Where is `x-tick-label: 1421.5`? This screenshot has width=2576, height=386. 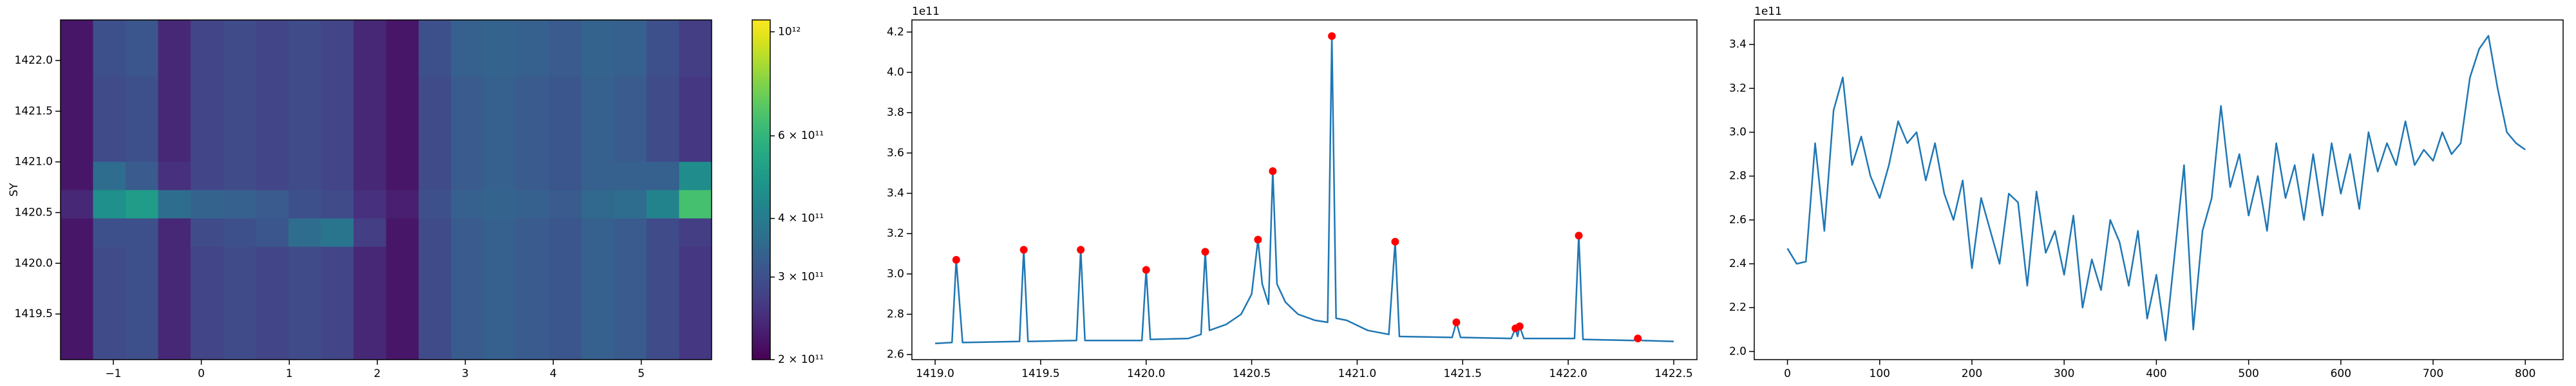
x-tick-label: 1421.5 is located at coordinates (1463, 373).